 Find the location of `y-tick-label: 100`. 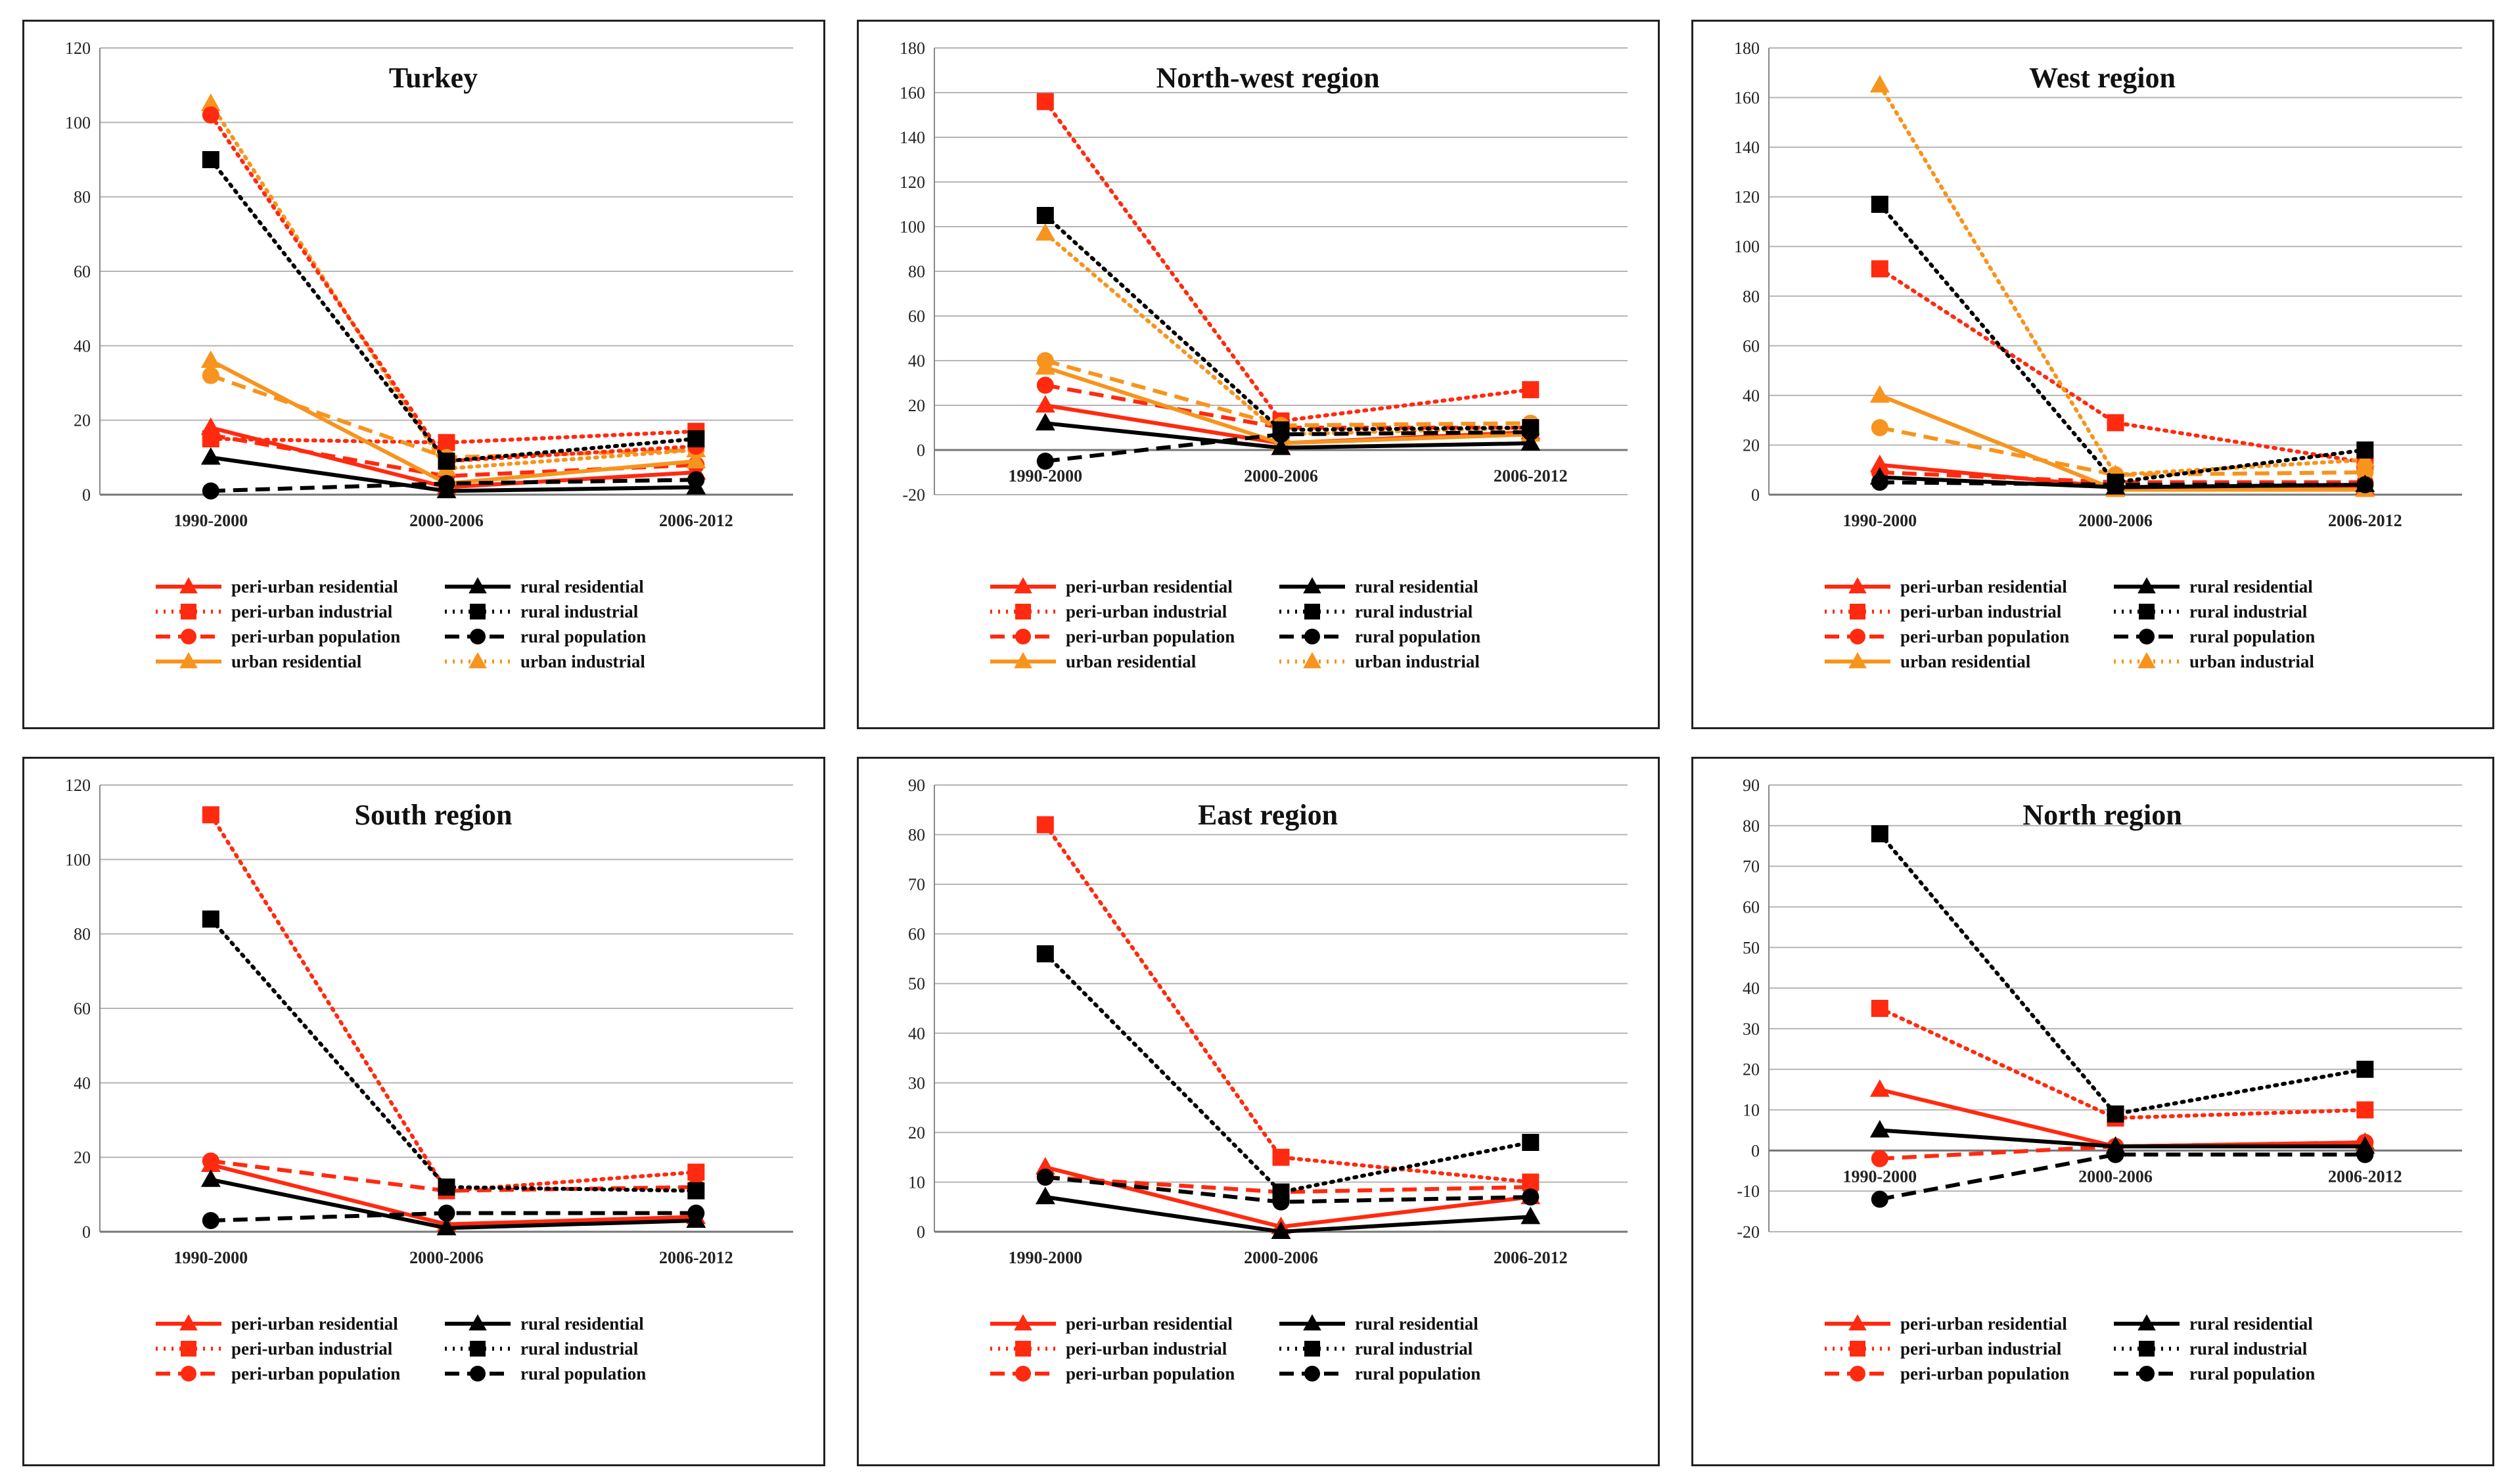

y-tick-label: 100 is located at coordinates (78, 122).